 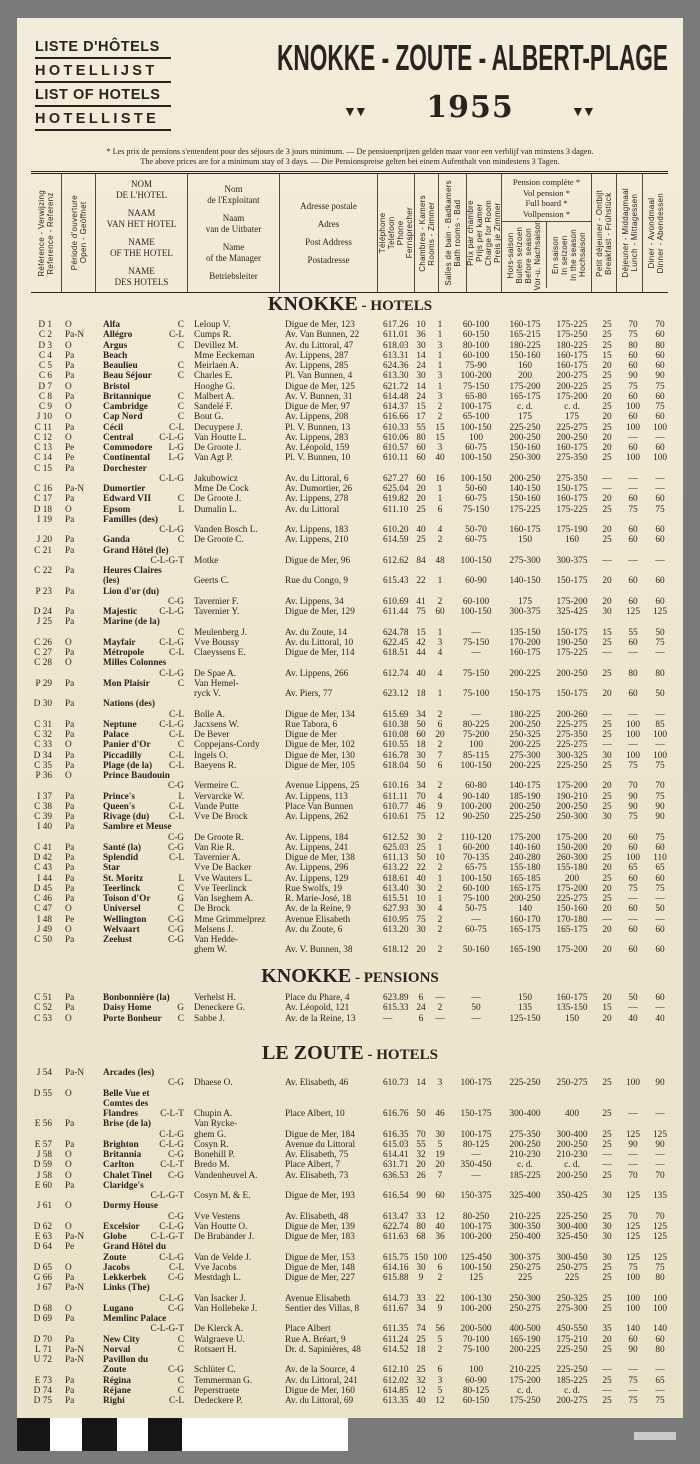 What do you see at coordinates (127, 499) in the screenshot?
I see `hotel-name-text: Edward VII` at bounding box center [127, 499].